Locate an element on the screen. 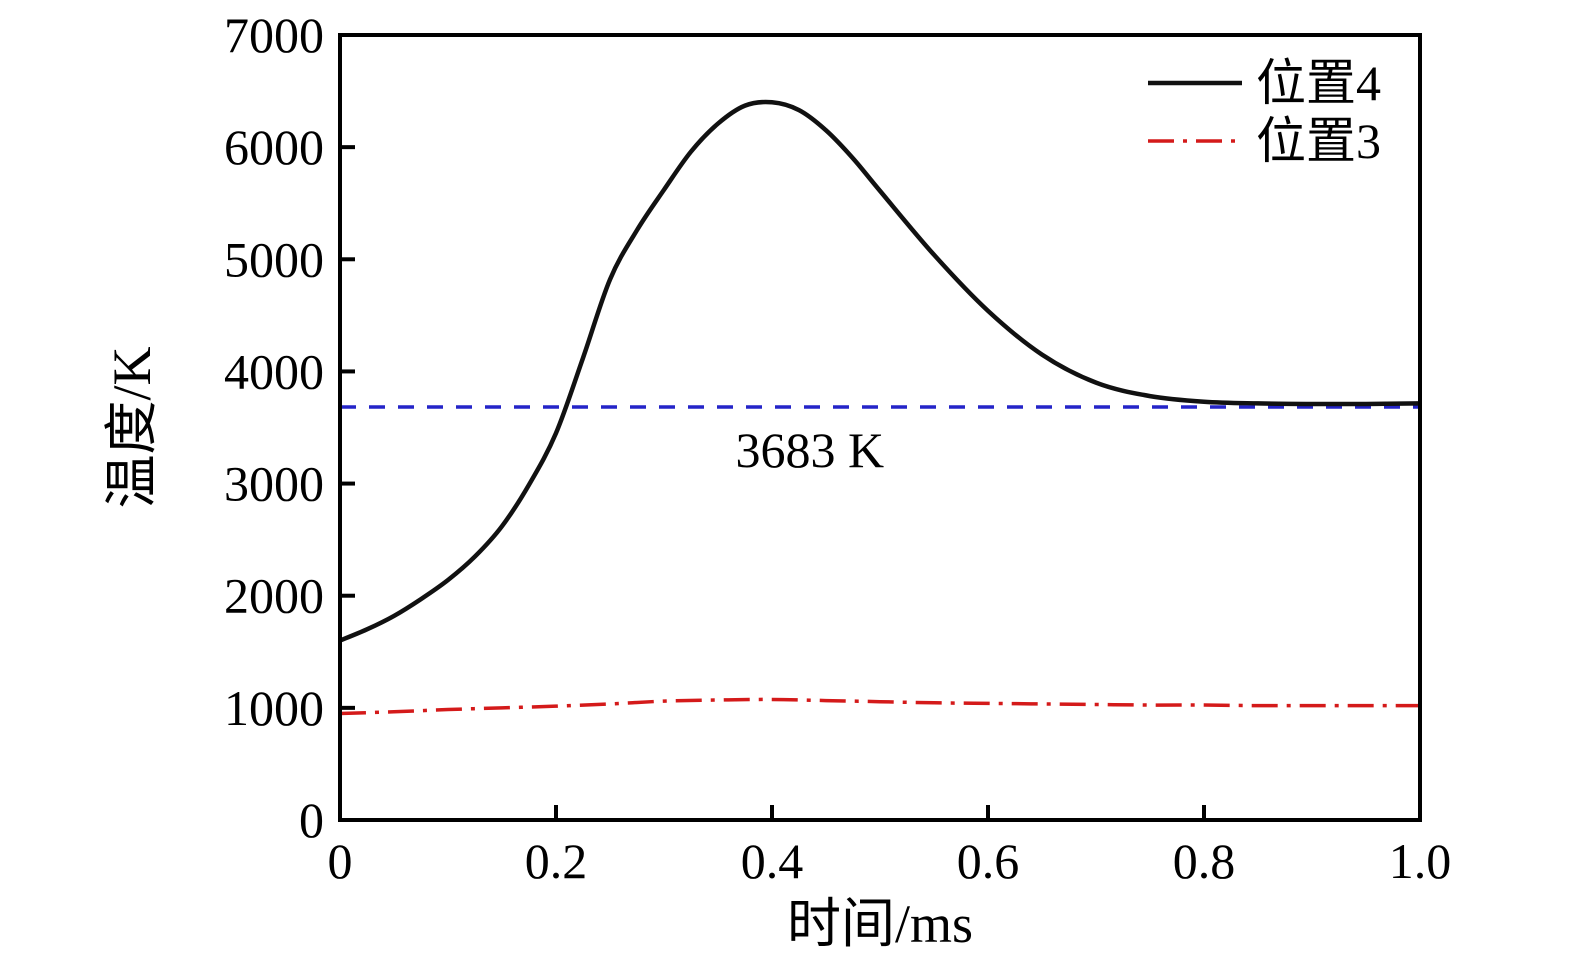 The width and height of the screenshot is (1575, 979). y-tick-label: 5000 is located at coordinates (274, 259).